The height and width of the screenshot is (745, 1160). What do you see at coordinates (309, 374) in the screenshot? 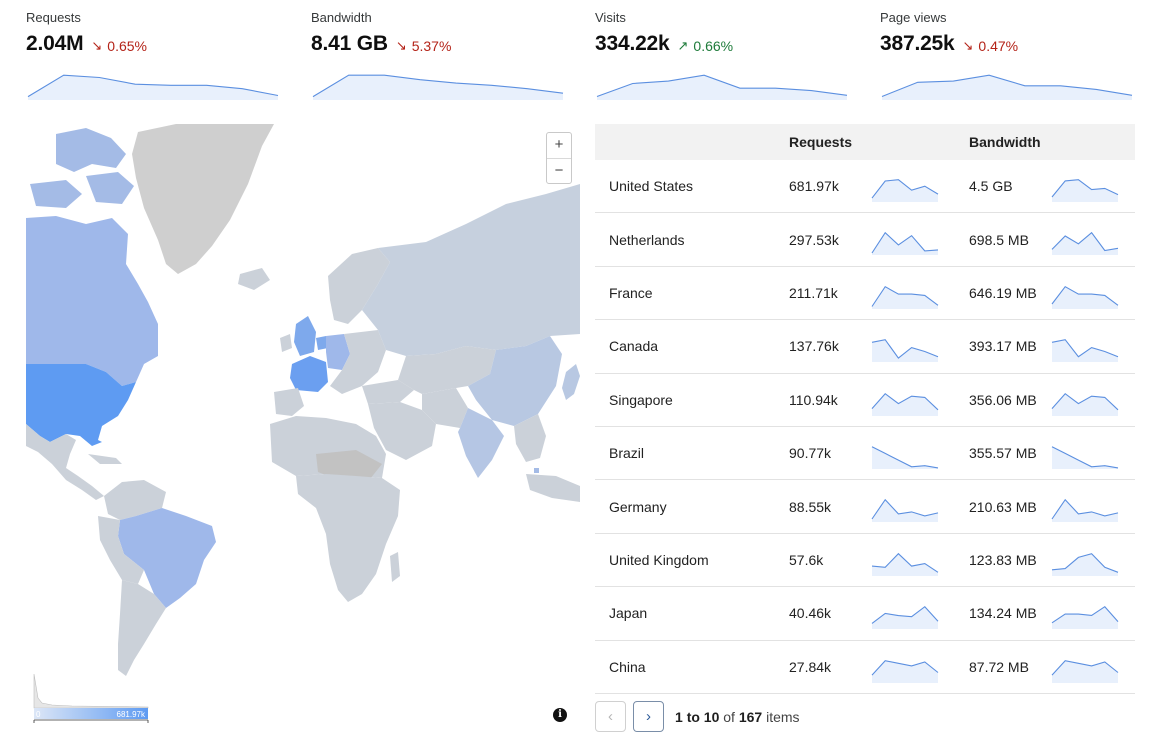
I see `map-country-france` at bounding box center [309, 374].